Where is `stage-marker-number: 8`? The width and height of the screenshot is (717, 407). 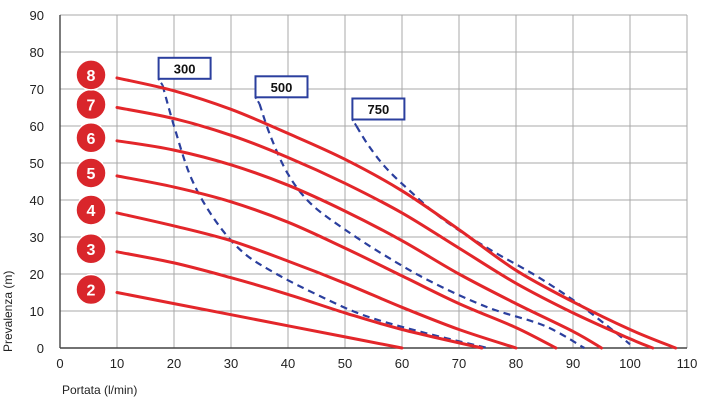
stage-marker-number: 8 is located at coordinates (91, 76).